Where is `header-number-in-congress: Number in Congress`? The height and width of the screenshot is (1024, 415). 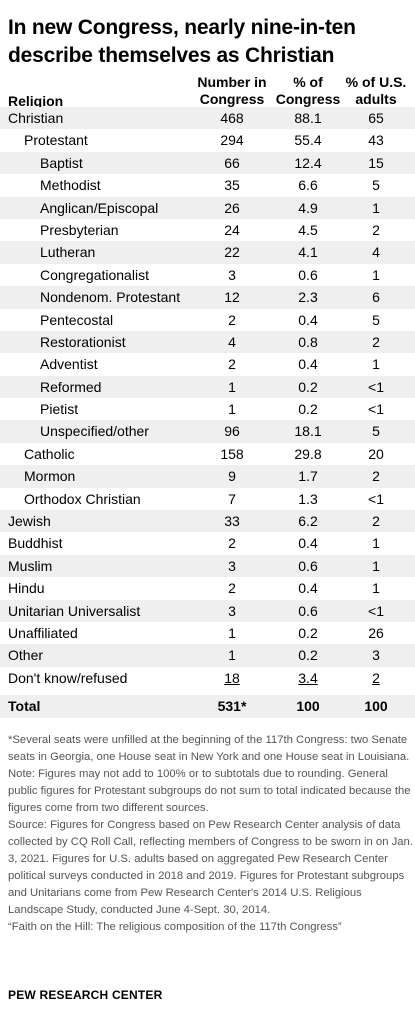
header-number-in-congress: Number in Congress is located at coordinates (232, 90).